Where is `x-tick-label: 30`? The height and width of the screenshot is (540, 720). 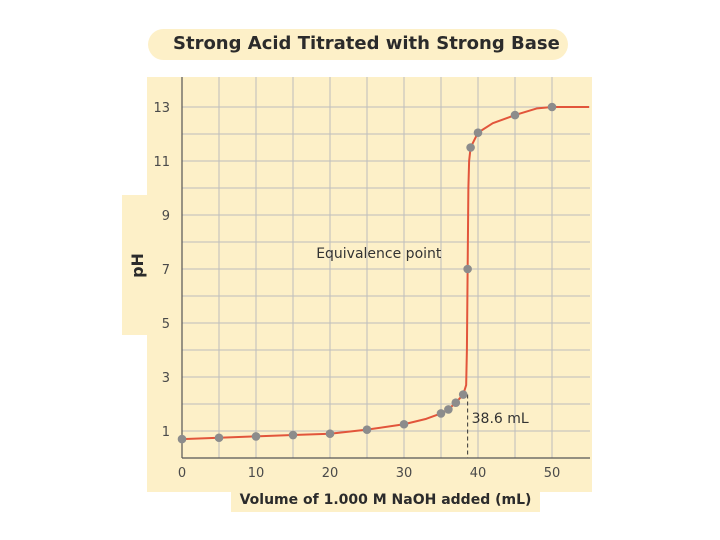 x-tick-label: 30 is located at coordinates (404, 473).